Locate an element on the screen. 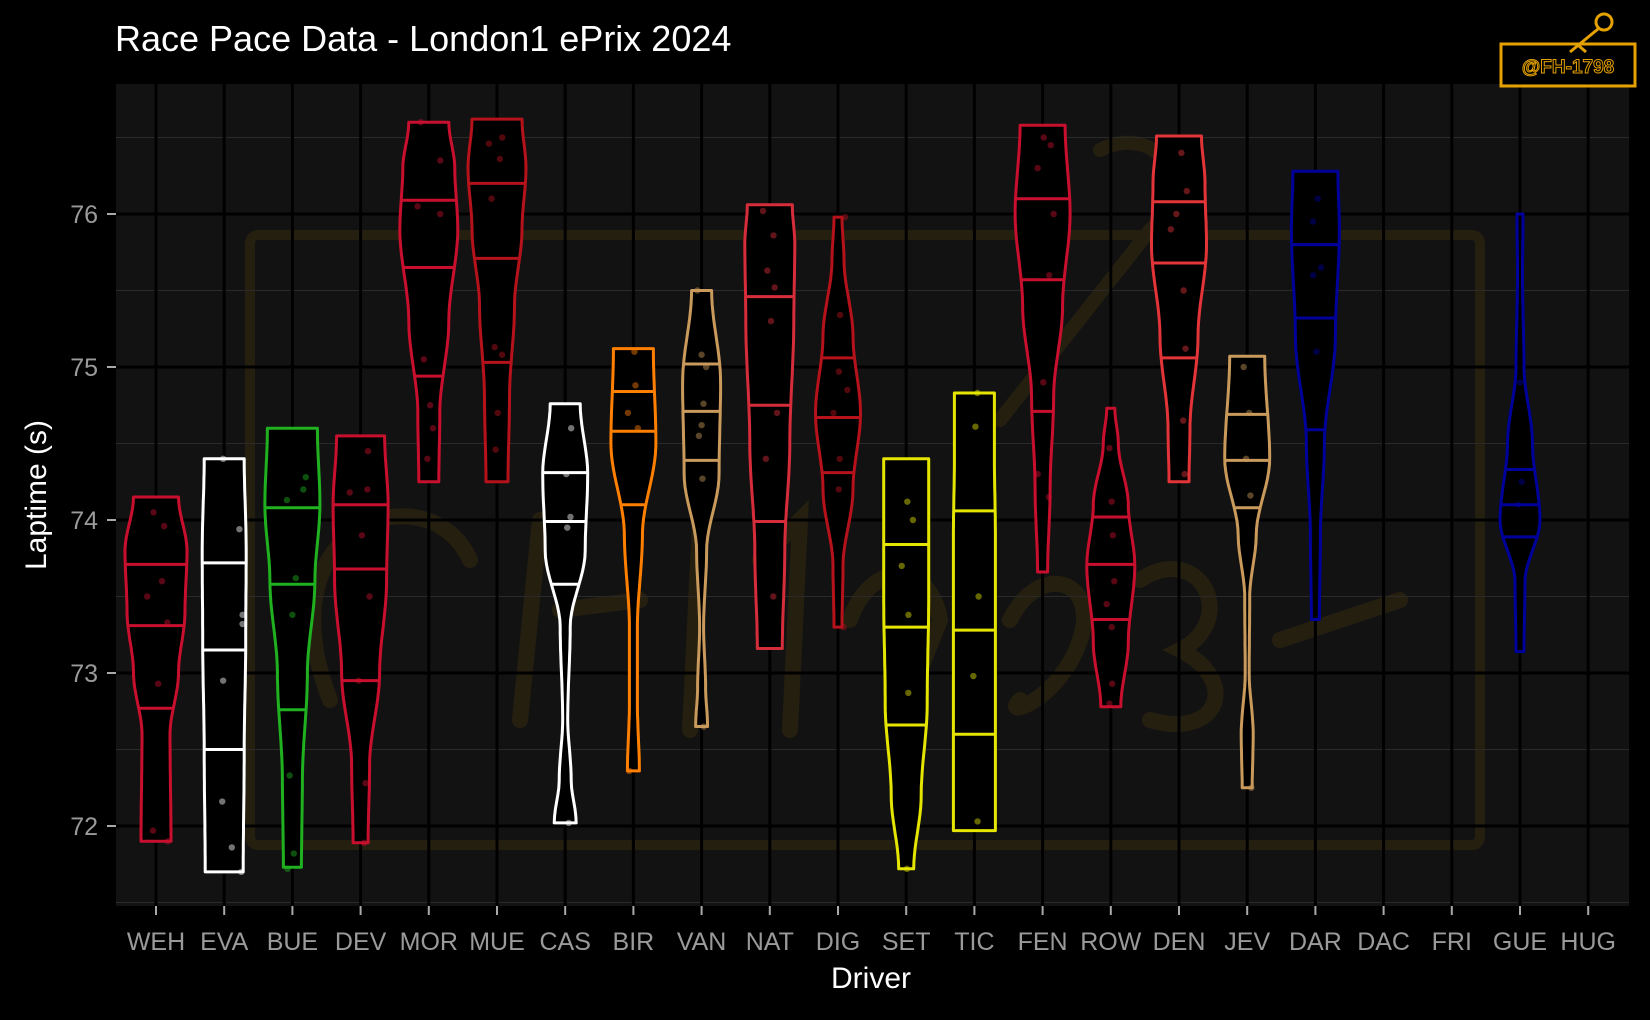 Image resolution: width=1650 pixels, height=1020 pixels. violin-den is located at coordinates (1179, 309).